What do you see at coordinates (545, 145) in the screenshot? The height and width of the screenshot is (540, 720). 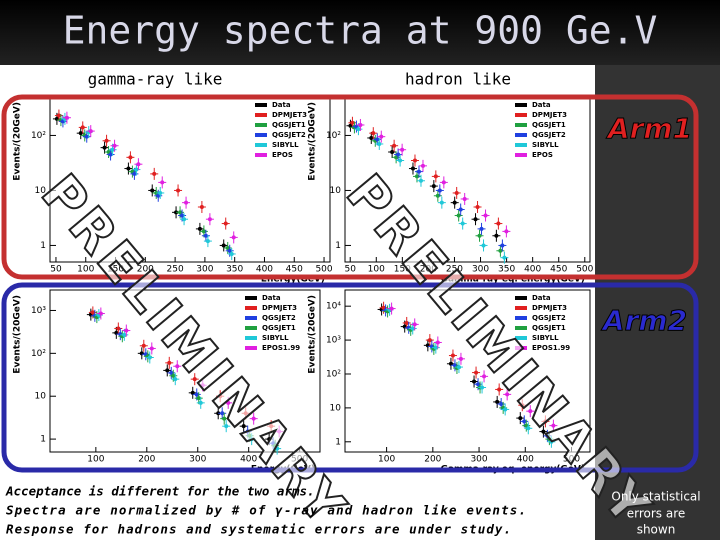 I see `legend-label: SIBYLL` at bounding box center [545, 145].